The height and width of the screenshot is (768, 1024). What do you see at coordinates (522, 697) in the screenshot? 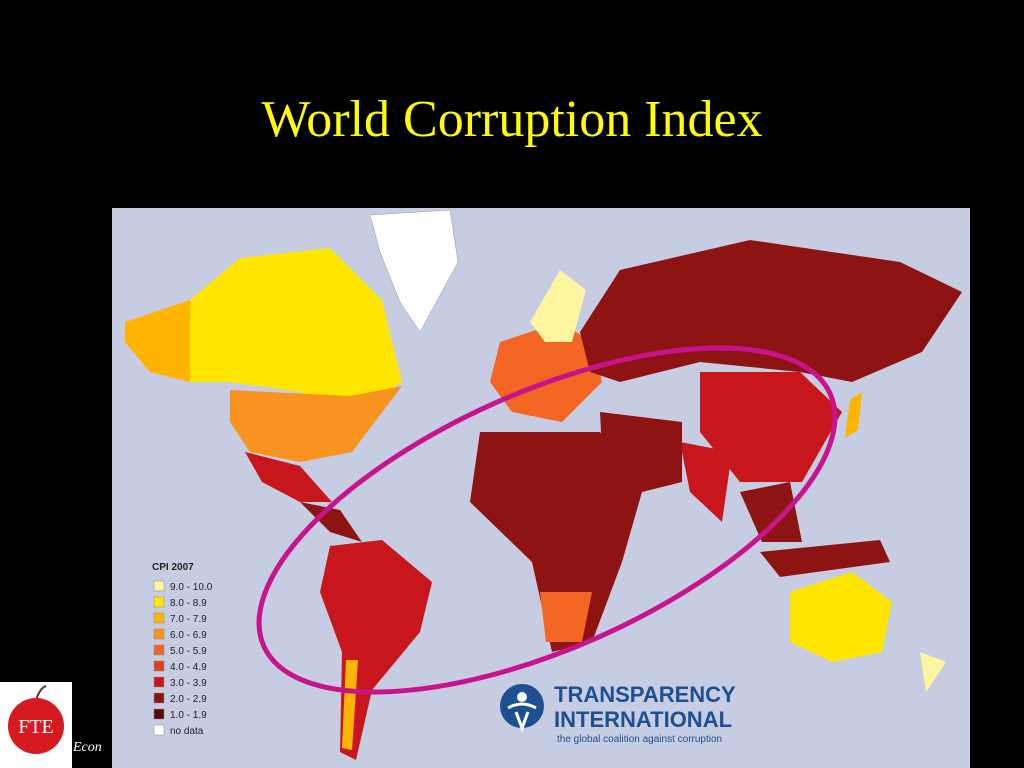
I see `ti-emblem-head` at bounding box center [522, 697].